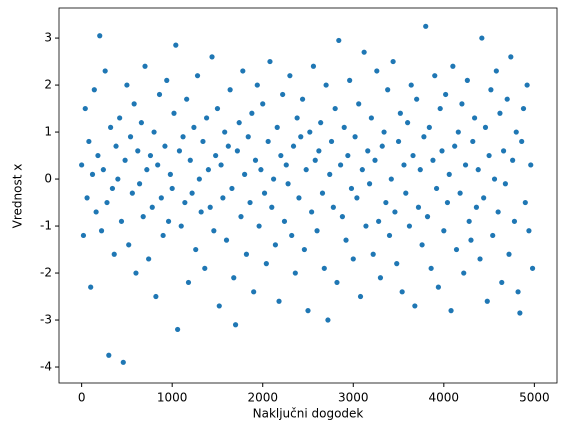  I want to click on x-axis-label: Naključni dogodek, so click(308, 414).